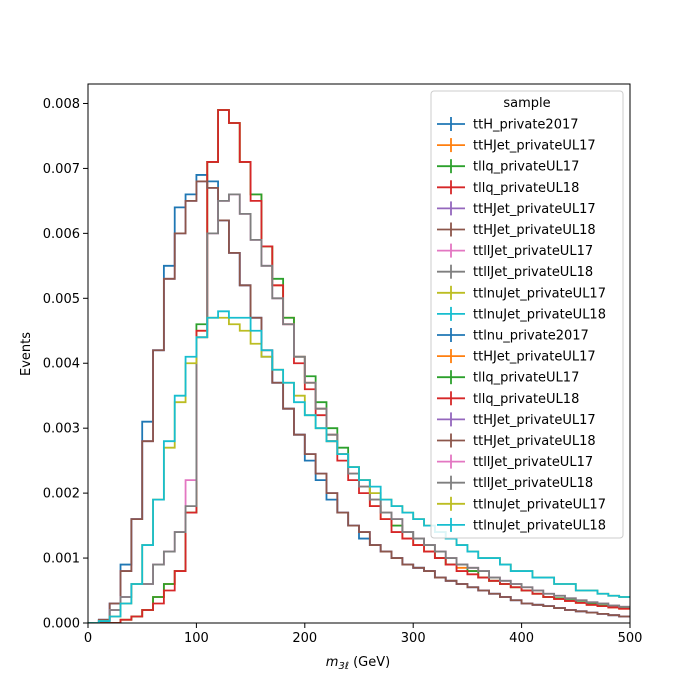 The width and height of the screenshot is (700, 700). What do you see at coordinates (363, 634) in the screenshot?
I see `x-axis-ticks: 0 100 200 300 400 500` at bounding box center [363, 634].